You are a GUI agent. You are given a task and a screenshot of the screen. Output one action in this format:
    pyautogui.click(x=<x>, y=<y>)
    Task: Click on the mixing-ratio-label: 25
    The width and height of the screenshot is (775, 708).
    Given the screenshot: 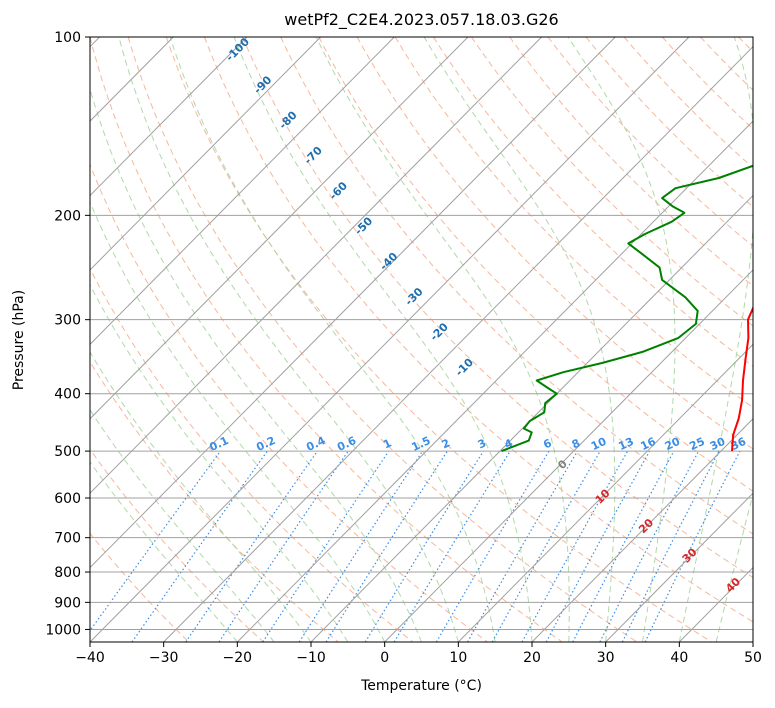 What is the action you would take?
    pyautogui.click(x=696, y=444)
    